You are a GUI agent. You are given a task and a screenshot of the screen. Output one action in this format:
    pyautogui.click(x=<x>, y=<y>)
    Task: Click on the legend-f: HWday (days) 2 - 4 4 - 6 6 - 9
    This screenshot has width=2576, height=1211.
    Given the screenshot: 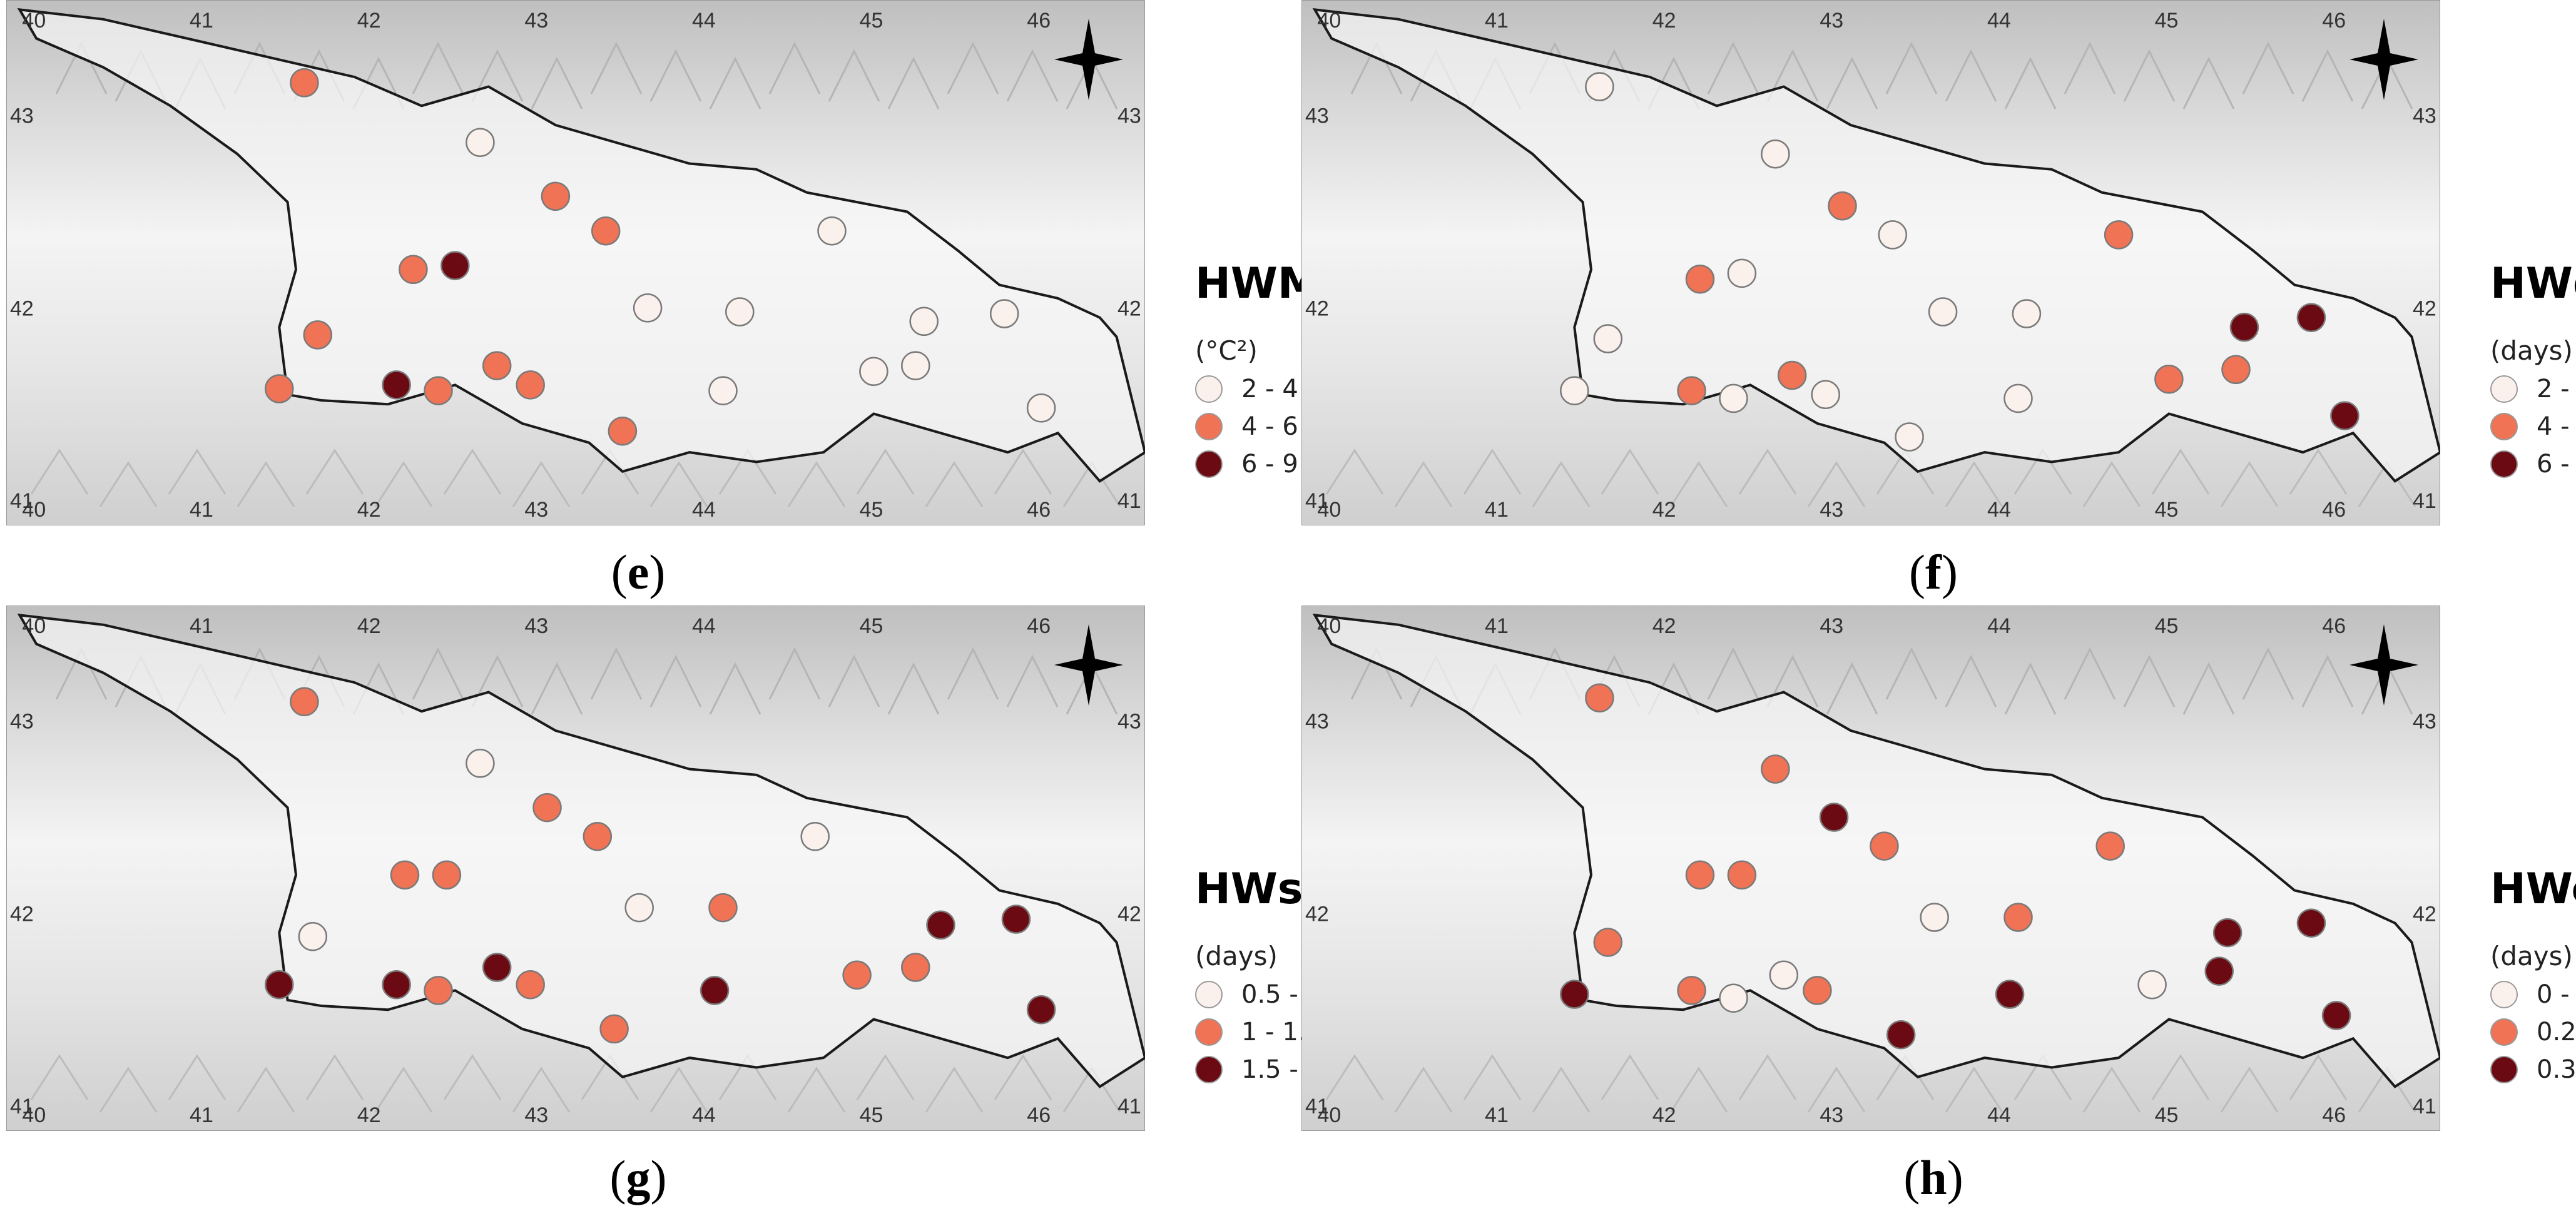 What is the action you would take?
    pyautogui.click(x=2533, y=371)
    